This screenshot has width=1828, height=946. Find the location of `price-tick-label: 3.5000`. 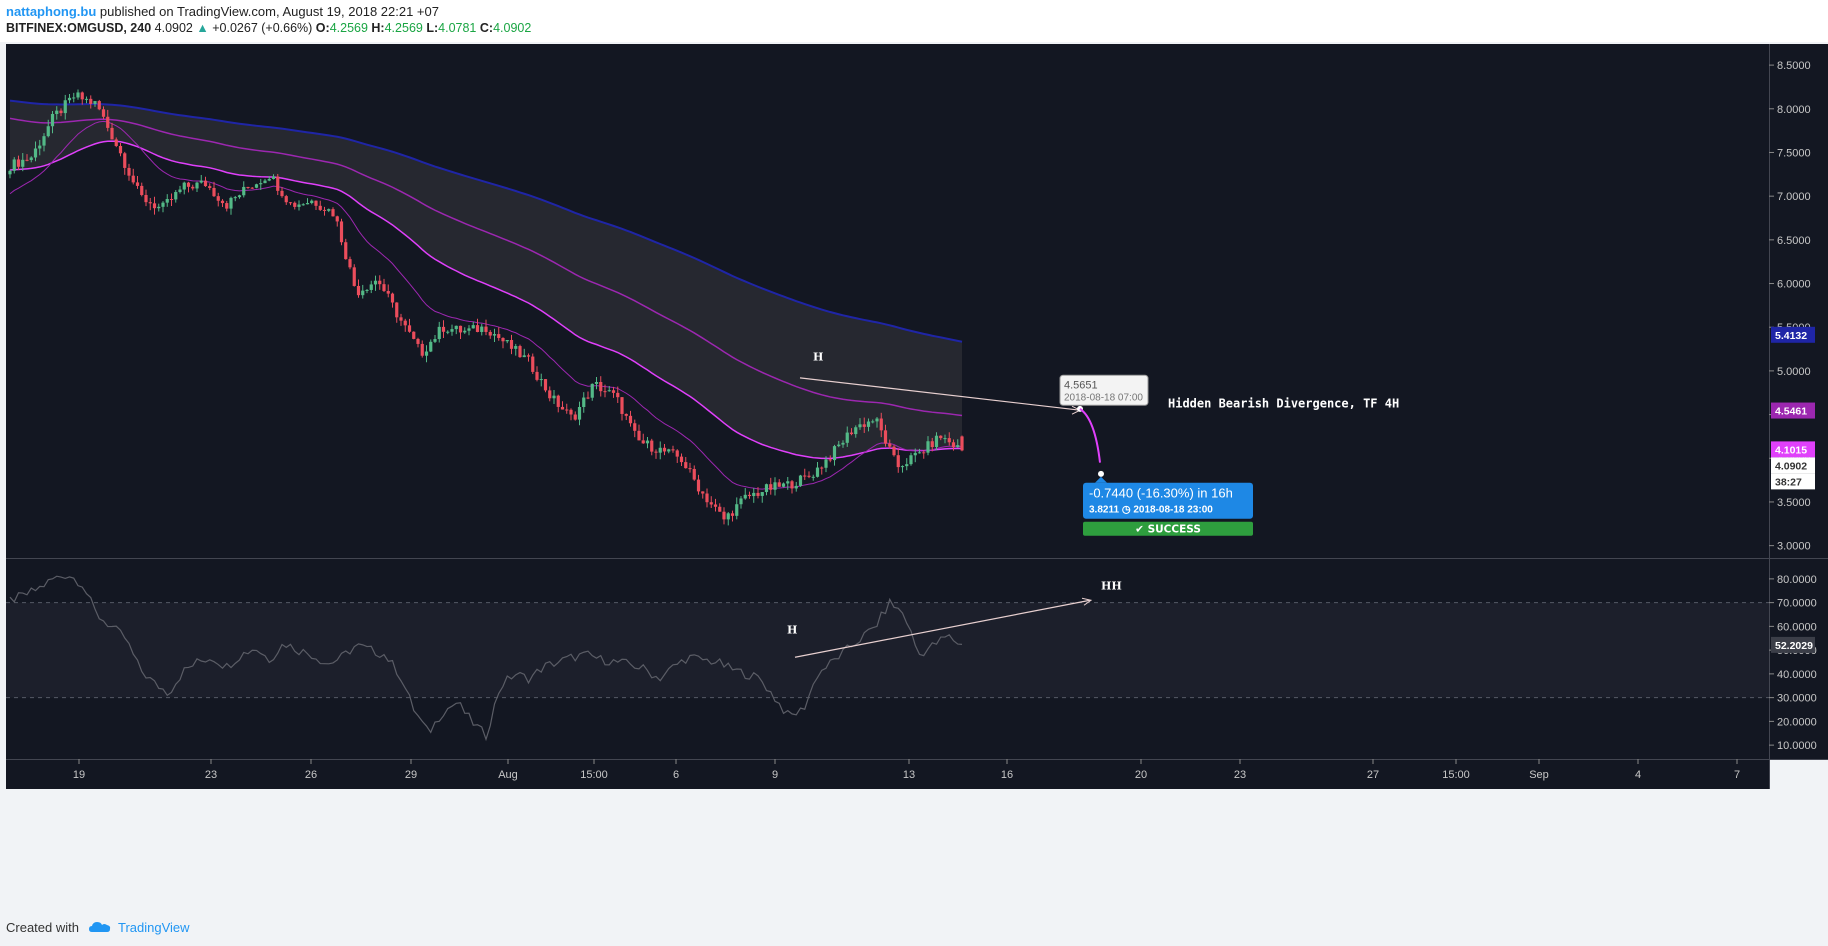

price-tick-label: 3.5000 is located at coordinates (1794, 503).